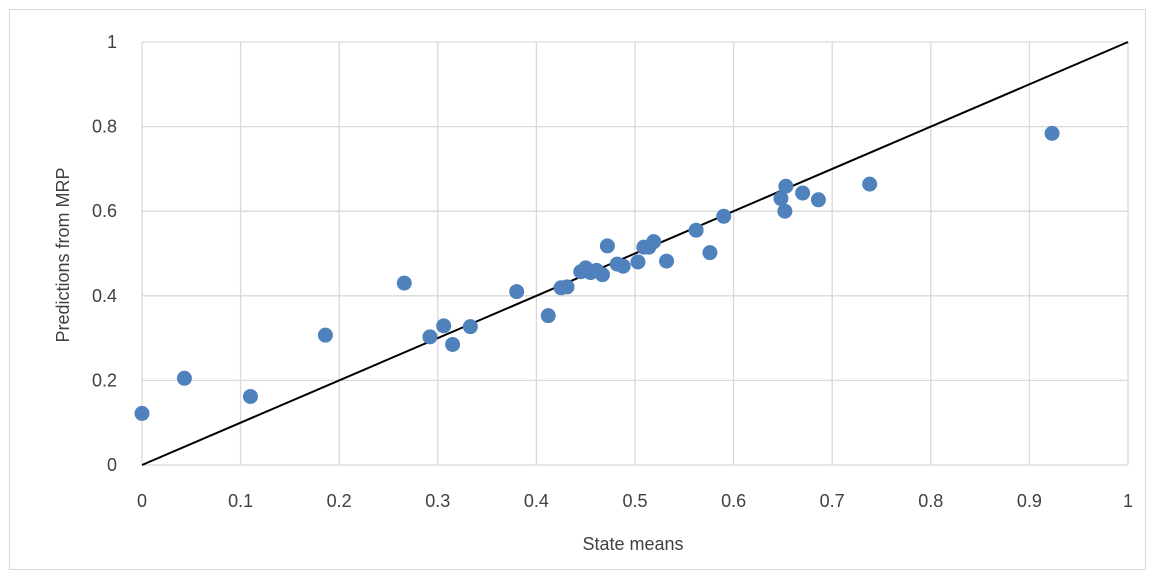  What do you see at coordinates (112, 42) in the screenshot?
I see `y-tick-label: 1` at bounding box center [112, 42].